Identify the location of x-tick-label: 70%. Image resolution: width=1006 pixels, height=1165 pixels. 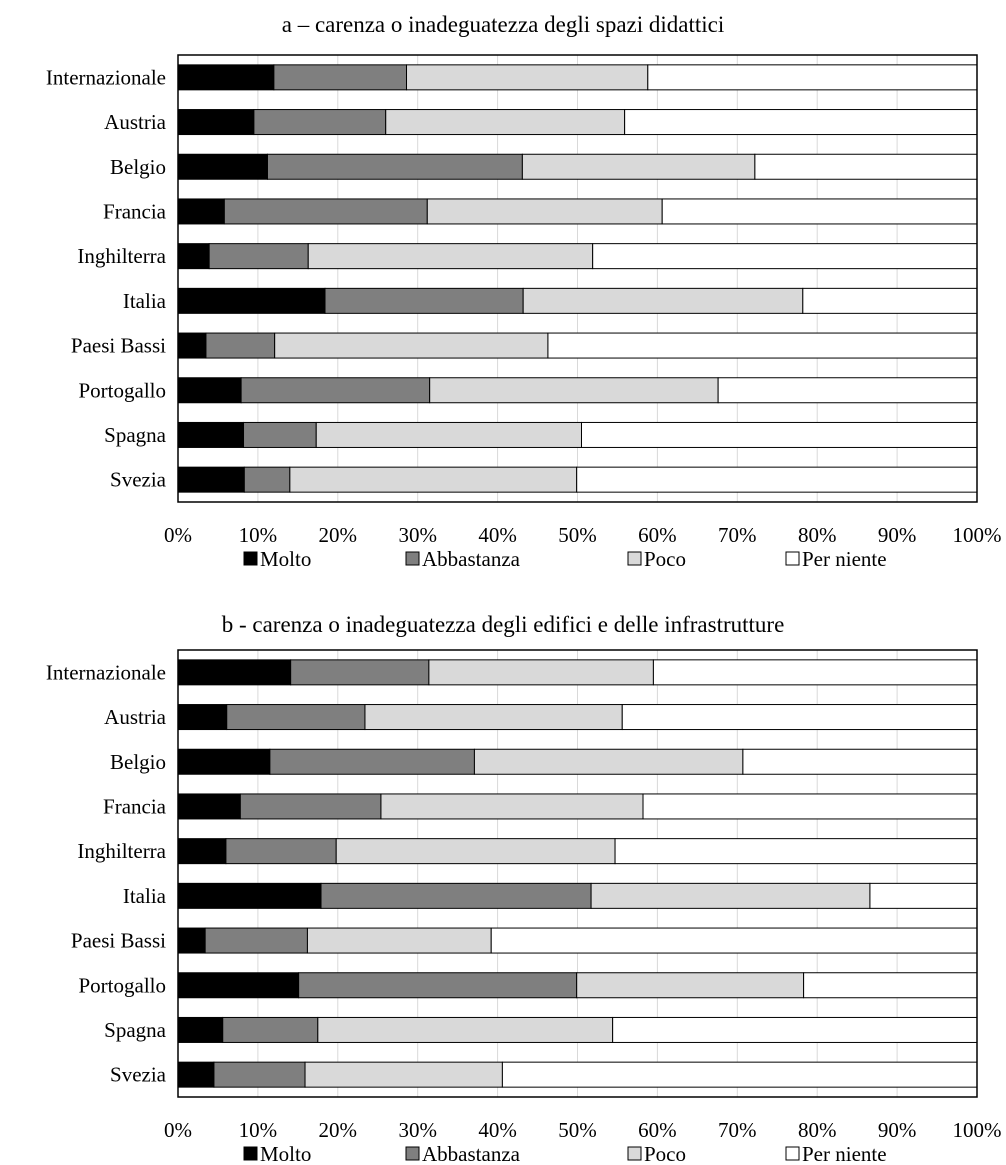
(737, 535).